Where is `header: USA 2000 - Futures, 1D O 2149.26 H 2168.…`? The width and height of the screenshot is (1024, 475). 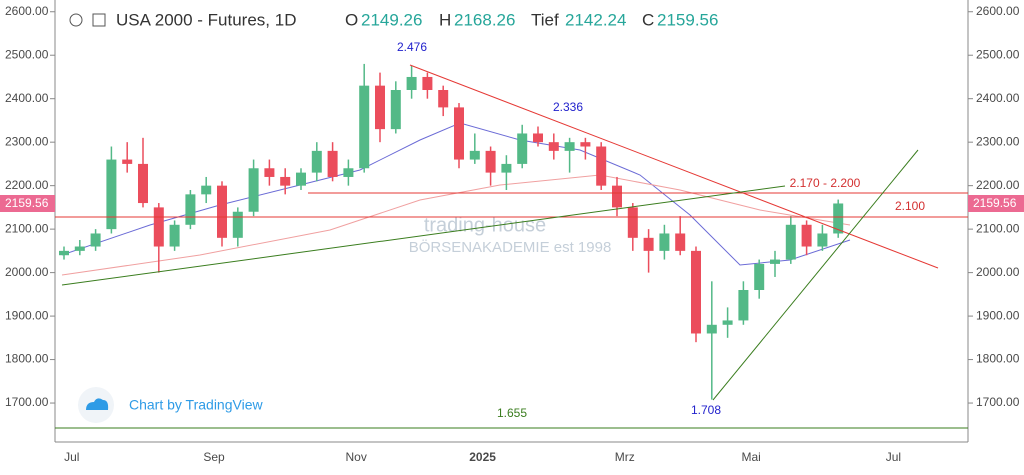 header: USA 2000 - Futures, 1D O 2149.26 H 2168.… is located at coordinates (393, 19).